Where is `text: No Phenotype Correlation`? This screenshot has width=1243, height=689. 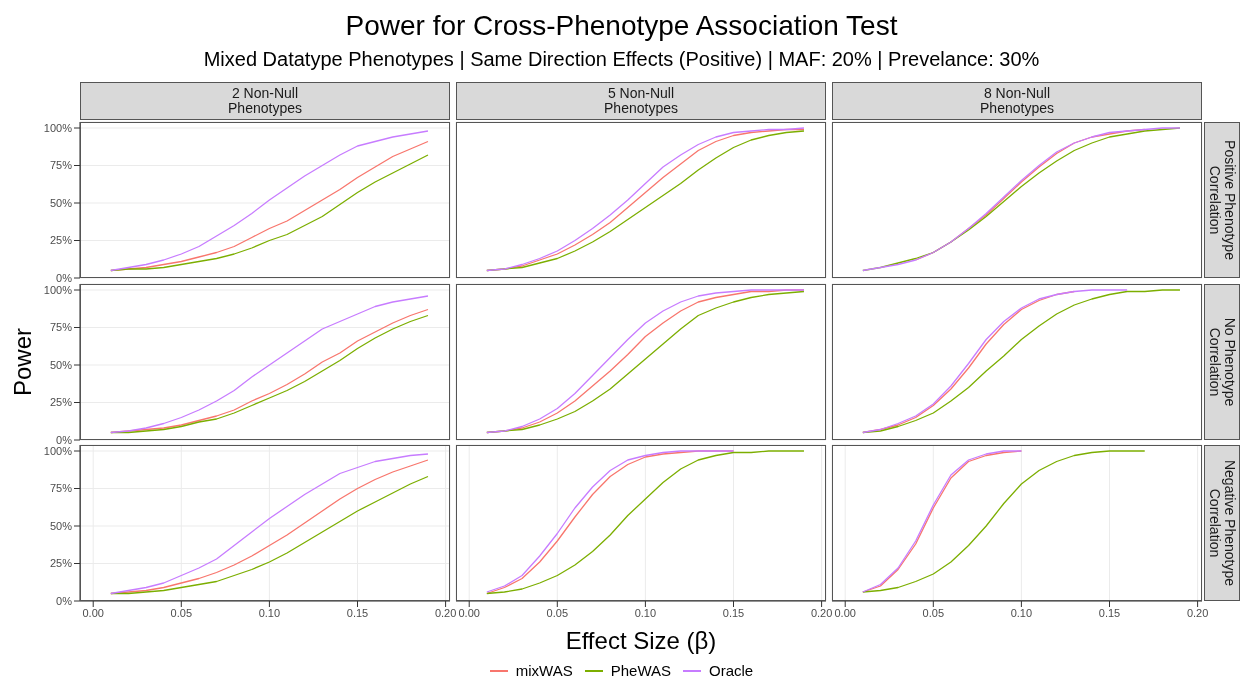
text: No Phenotype Correlation is located at coordinates (1223, 362).